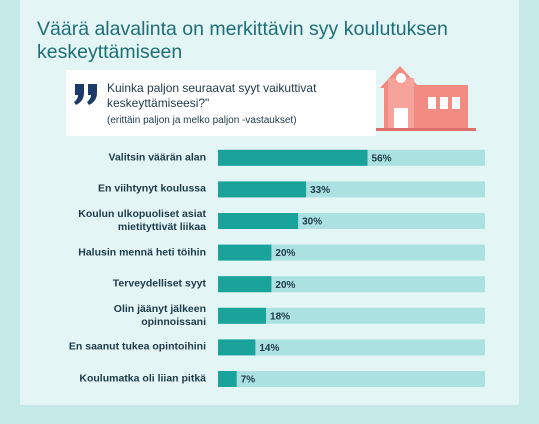 The width and height of the screenshot is (539, 424). What do you see at coordinates (157, 157) in the screenshot?
I see `category-label: Valitsin väärän alan` at bounding box center [157, 157].